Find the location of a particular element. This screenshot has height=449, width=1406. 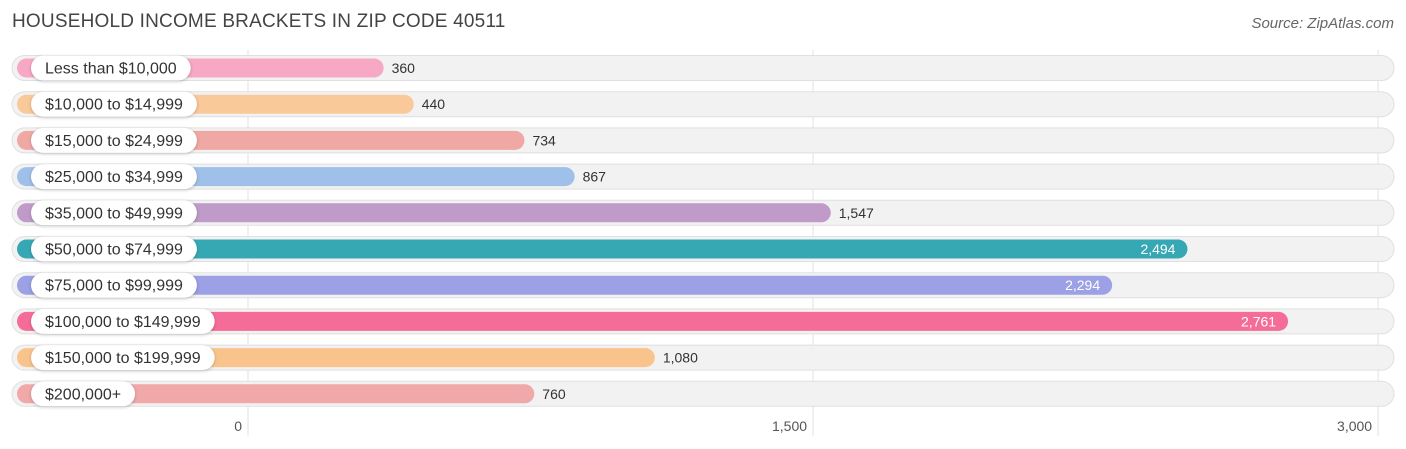

category-label: $35,000 to $49,999 is located at coordinates (114, 213).